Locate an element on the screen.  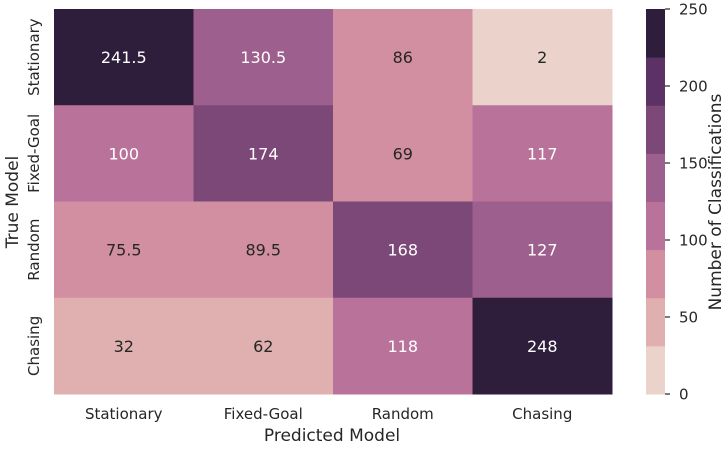
colorbar-ticks: 0 50 100 150 200 250 is located at coordinates (686, 202).